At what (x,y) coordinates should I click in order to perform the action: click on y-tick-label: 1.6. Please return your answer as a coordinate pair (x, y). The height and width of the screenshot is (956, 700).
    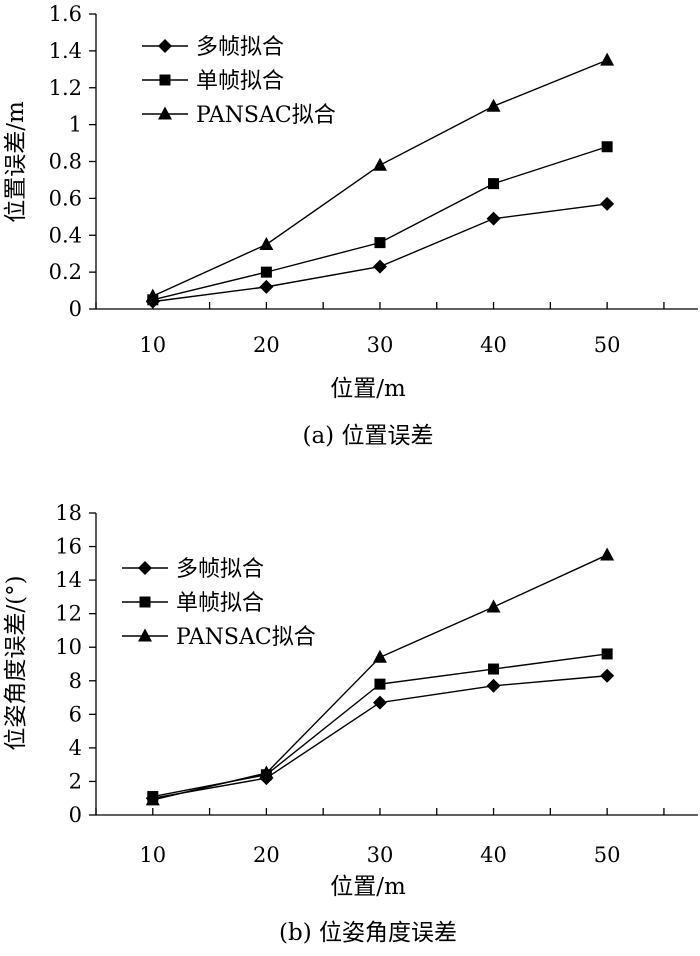
    Looking at the image, I should click on (65, 14).